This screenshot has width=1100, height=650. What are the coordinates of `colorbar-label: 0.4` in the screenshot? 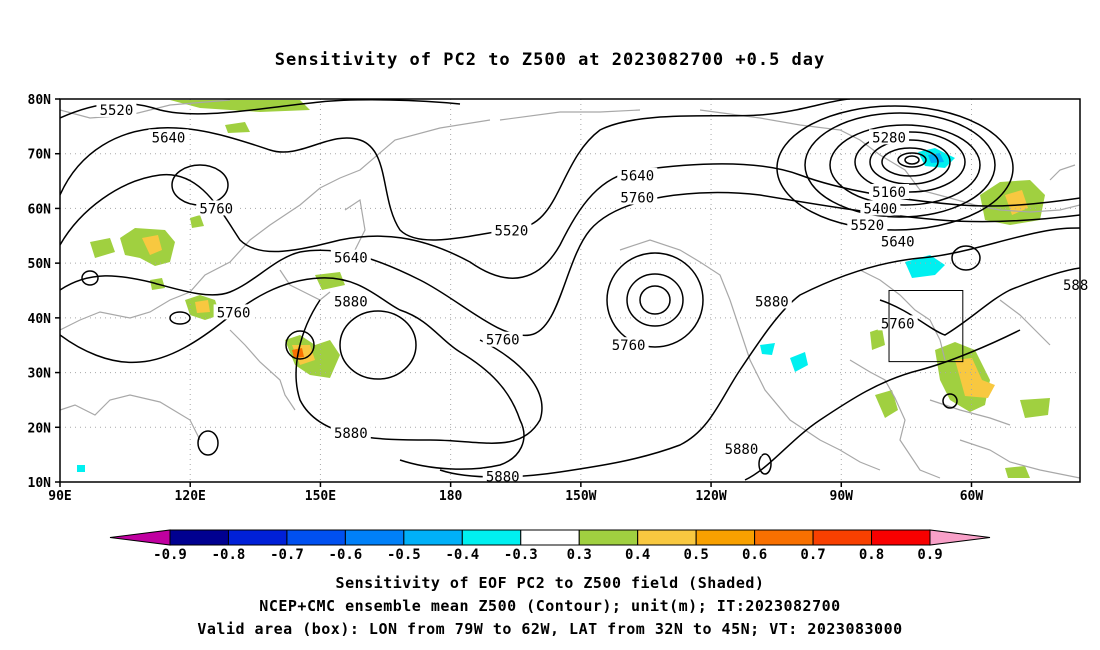 It's located at (637, 555).